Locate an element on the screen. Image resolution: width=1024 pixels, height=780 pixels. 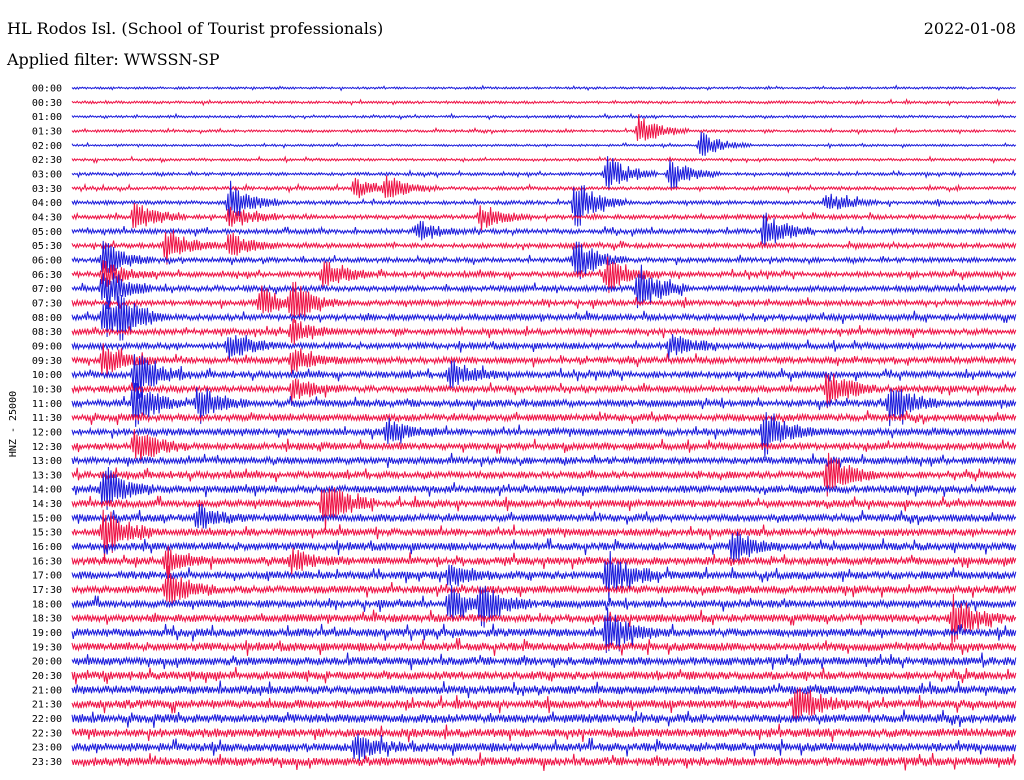
row-time-label: 01:00 is located at coordinates (47, 117).